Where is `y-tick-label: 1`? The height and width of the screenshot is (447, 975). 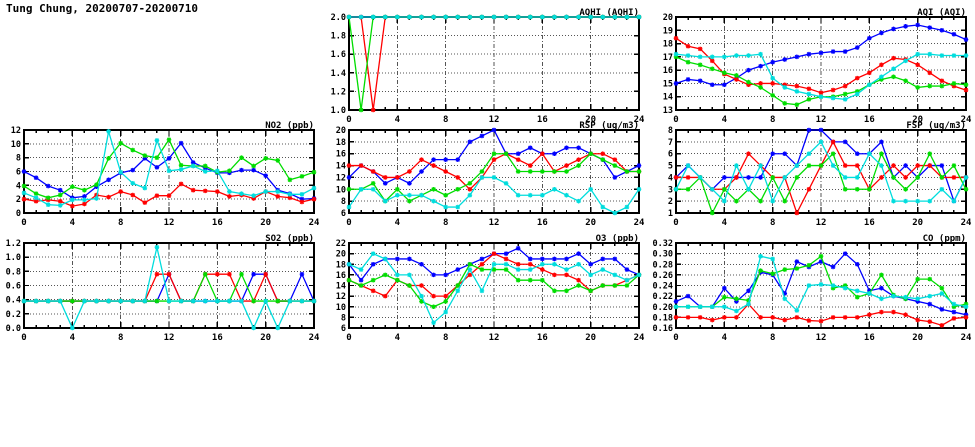 y-tick-label: 1 is located at coordinates (670, 214).